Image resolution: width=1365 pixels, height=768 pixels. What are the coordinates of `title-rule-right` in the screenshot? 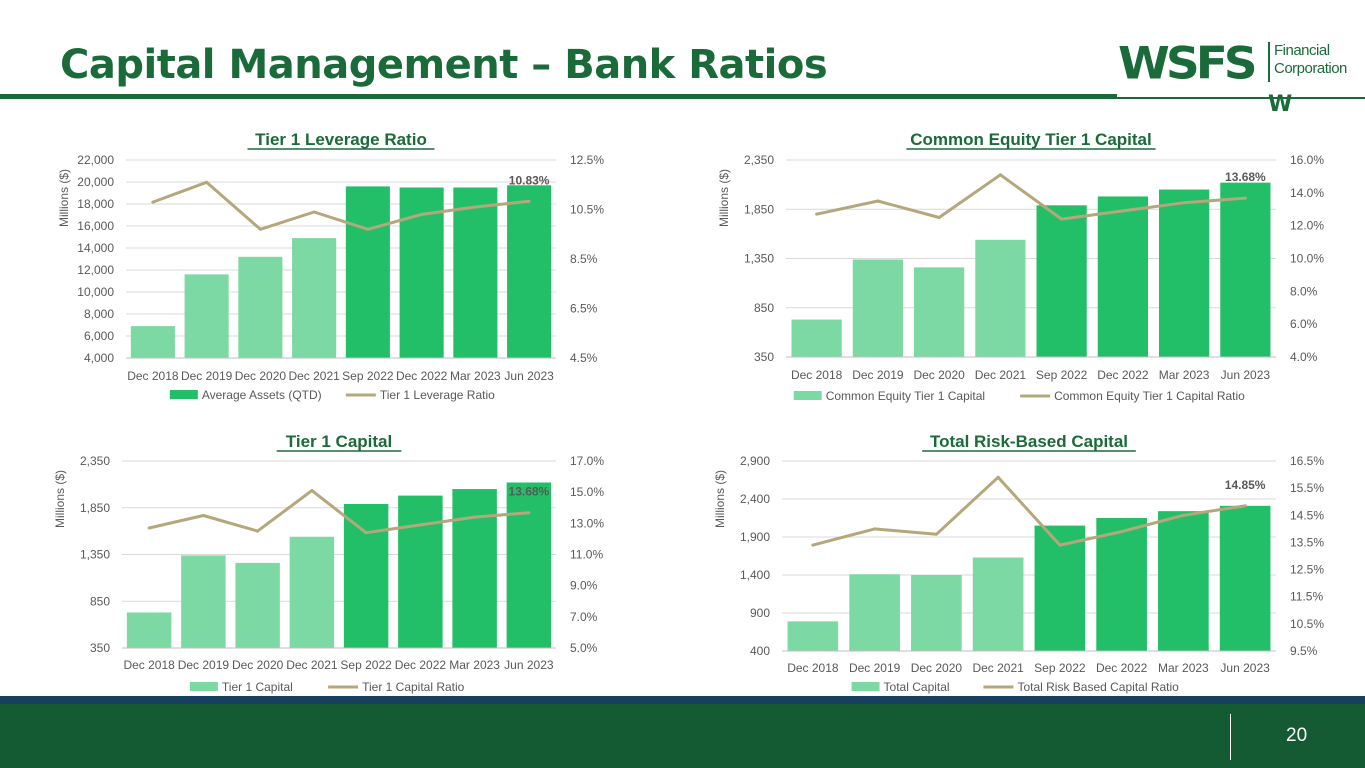 It's located at (1241, 98).